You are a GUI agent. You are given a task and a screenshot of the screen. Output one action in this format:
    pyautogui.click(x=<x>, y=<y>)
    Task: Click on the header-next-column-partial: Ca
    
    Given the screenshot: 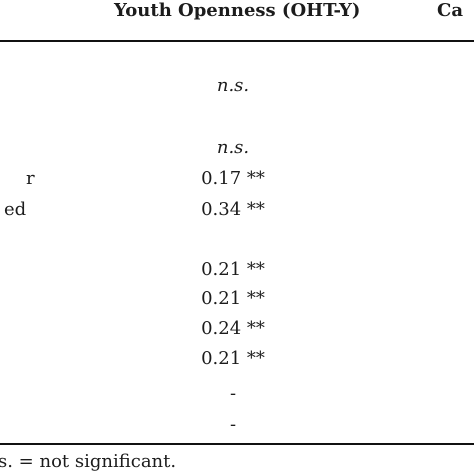 What is the action you would take?
    pyautogui.click(x=450, y=10)
    